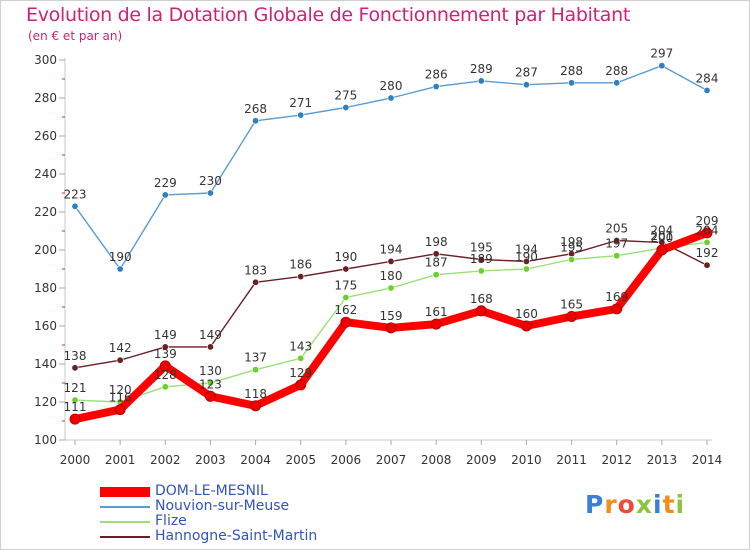 This screenshot has height=550, width=750. What do you see at coordinates (526, 73) in the screenshot?
I see `data-label-nouvion-sur-meuse: 287` at bounding box center [526, 73].